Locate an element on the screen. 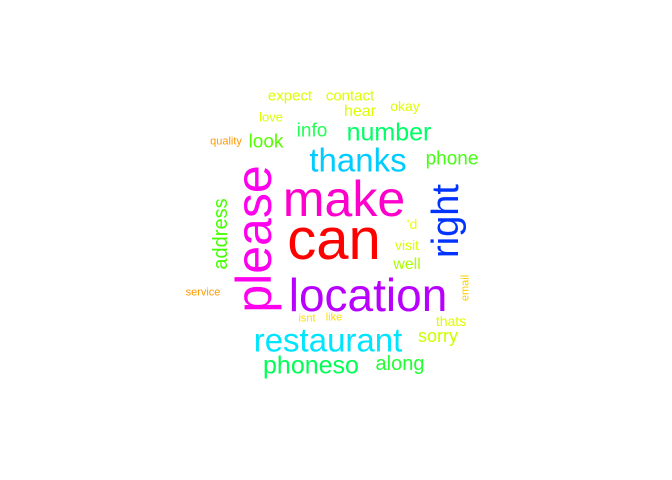  word-service: service is located at coordinates (203, 292).